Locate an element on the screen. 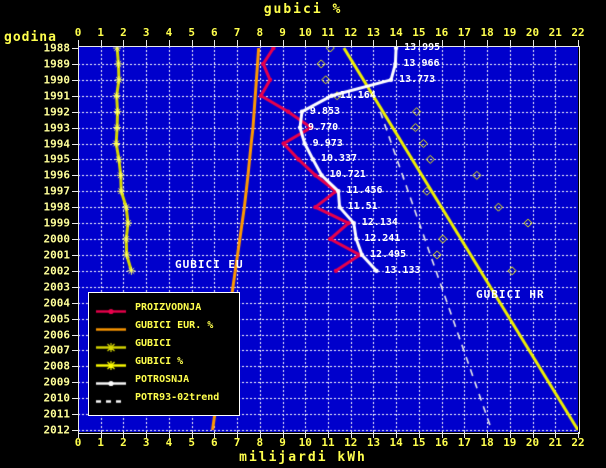 This screenshot has height=468, width=606. y-axis-tick-label: 2012 is located at coordinates (57, 430).